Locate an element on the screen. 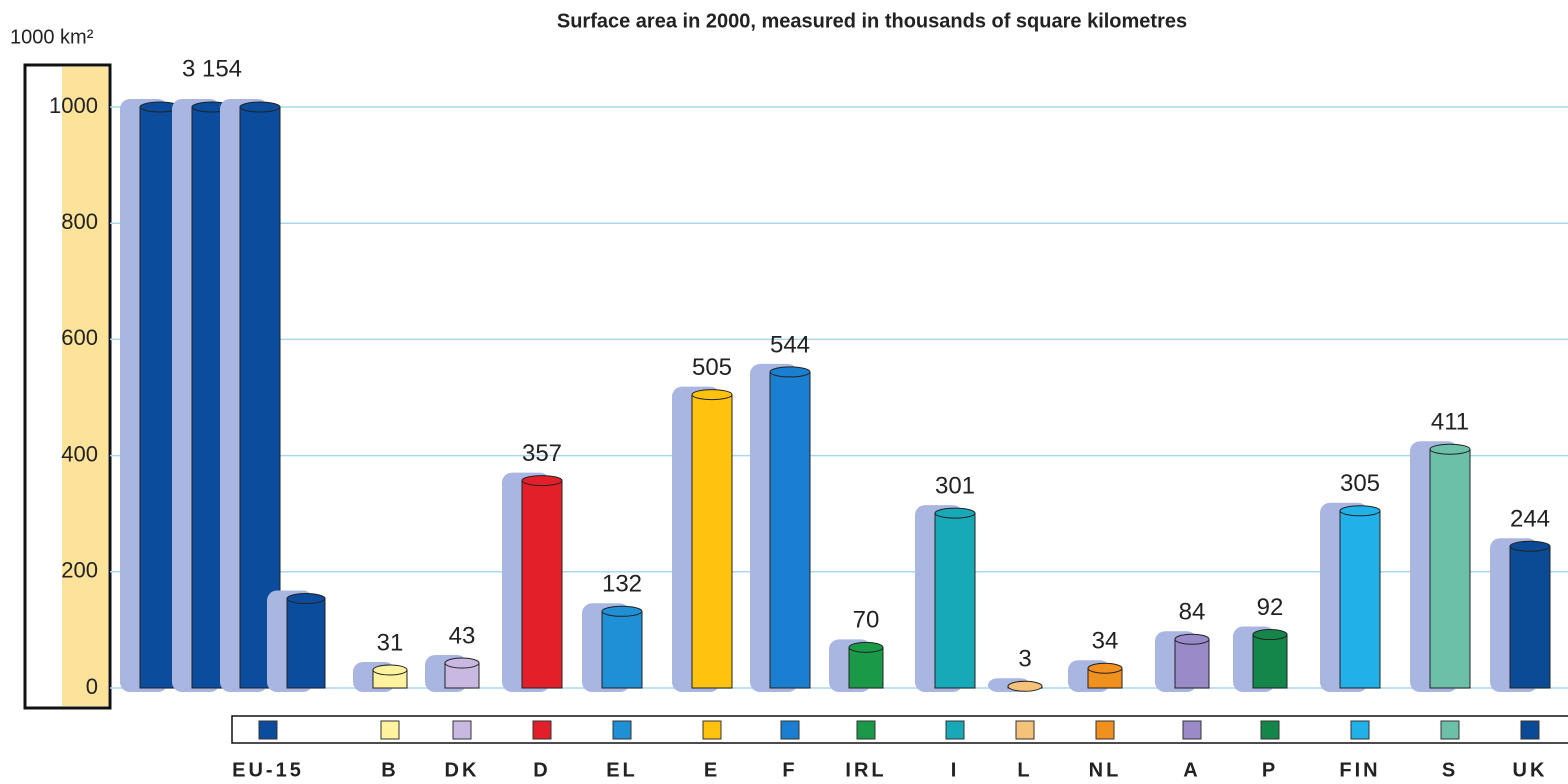 This screenshot has height=784, width=1568. x-tick-label: EL is located at coordinates (622, 770).